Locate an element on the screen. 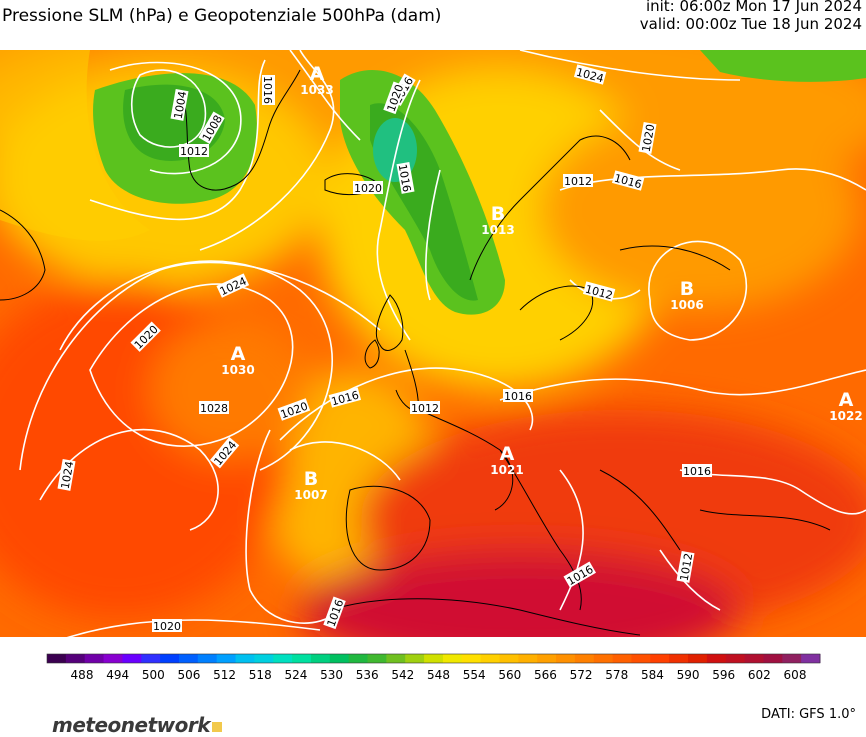  svg-text: 1030 is located at coordinates (237, 370).